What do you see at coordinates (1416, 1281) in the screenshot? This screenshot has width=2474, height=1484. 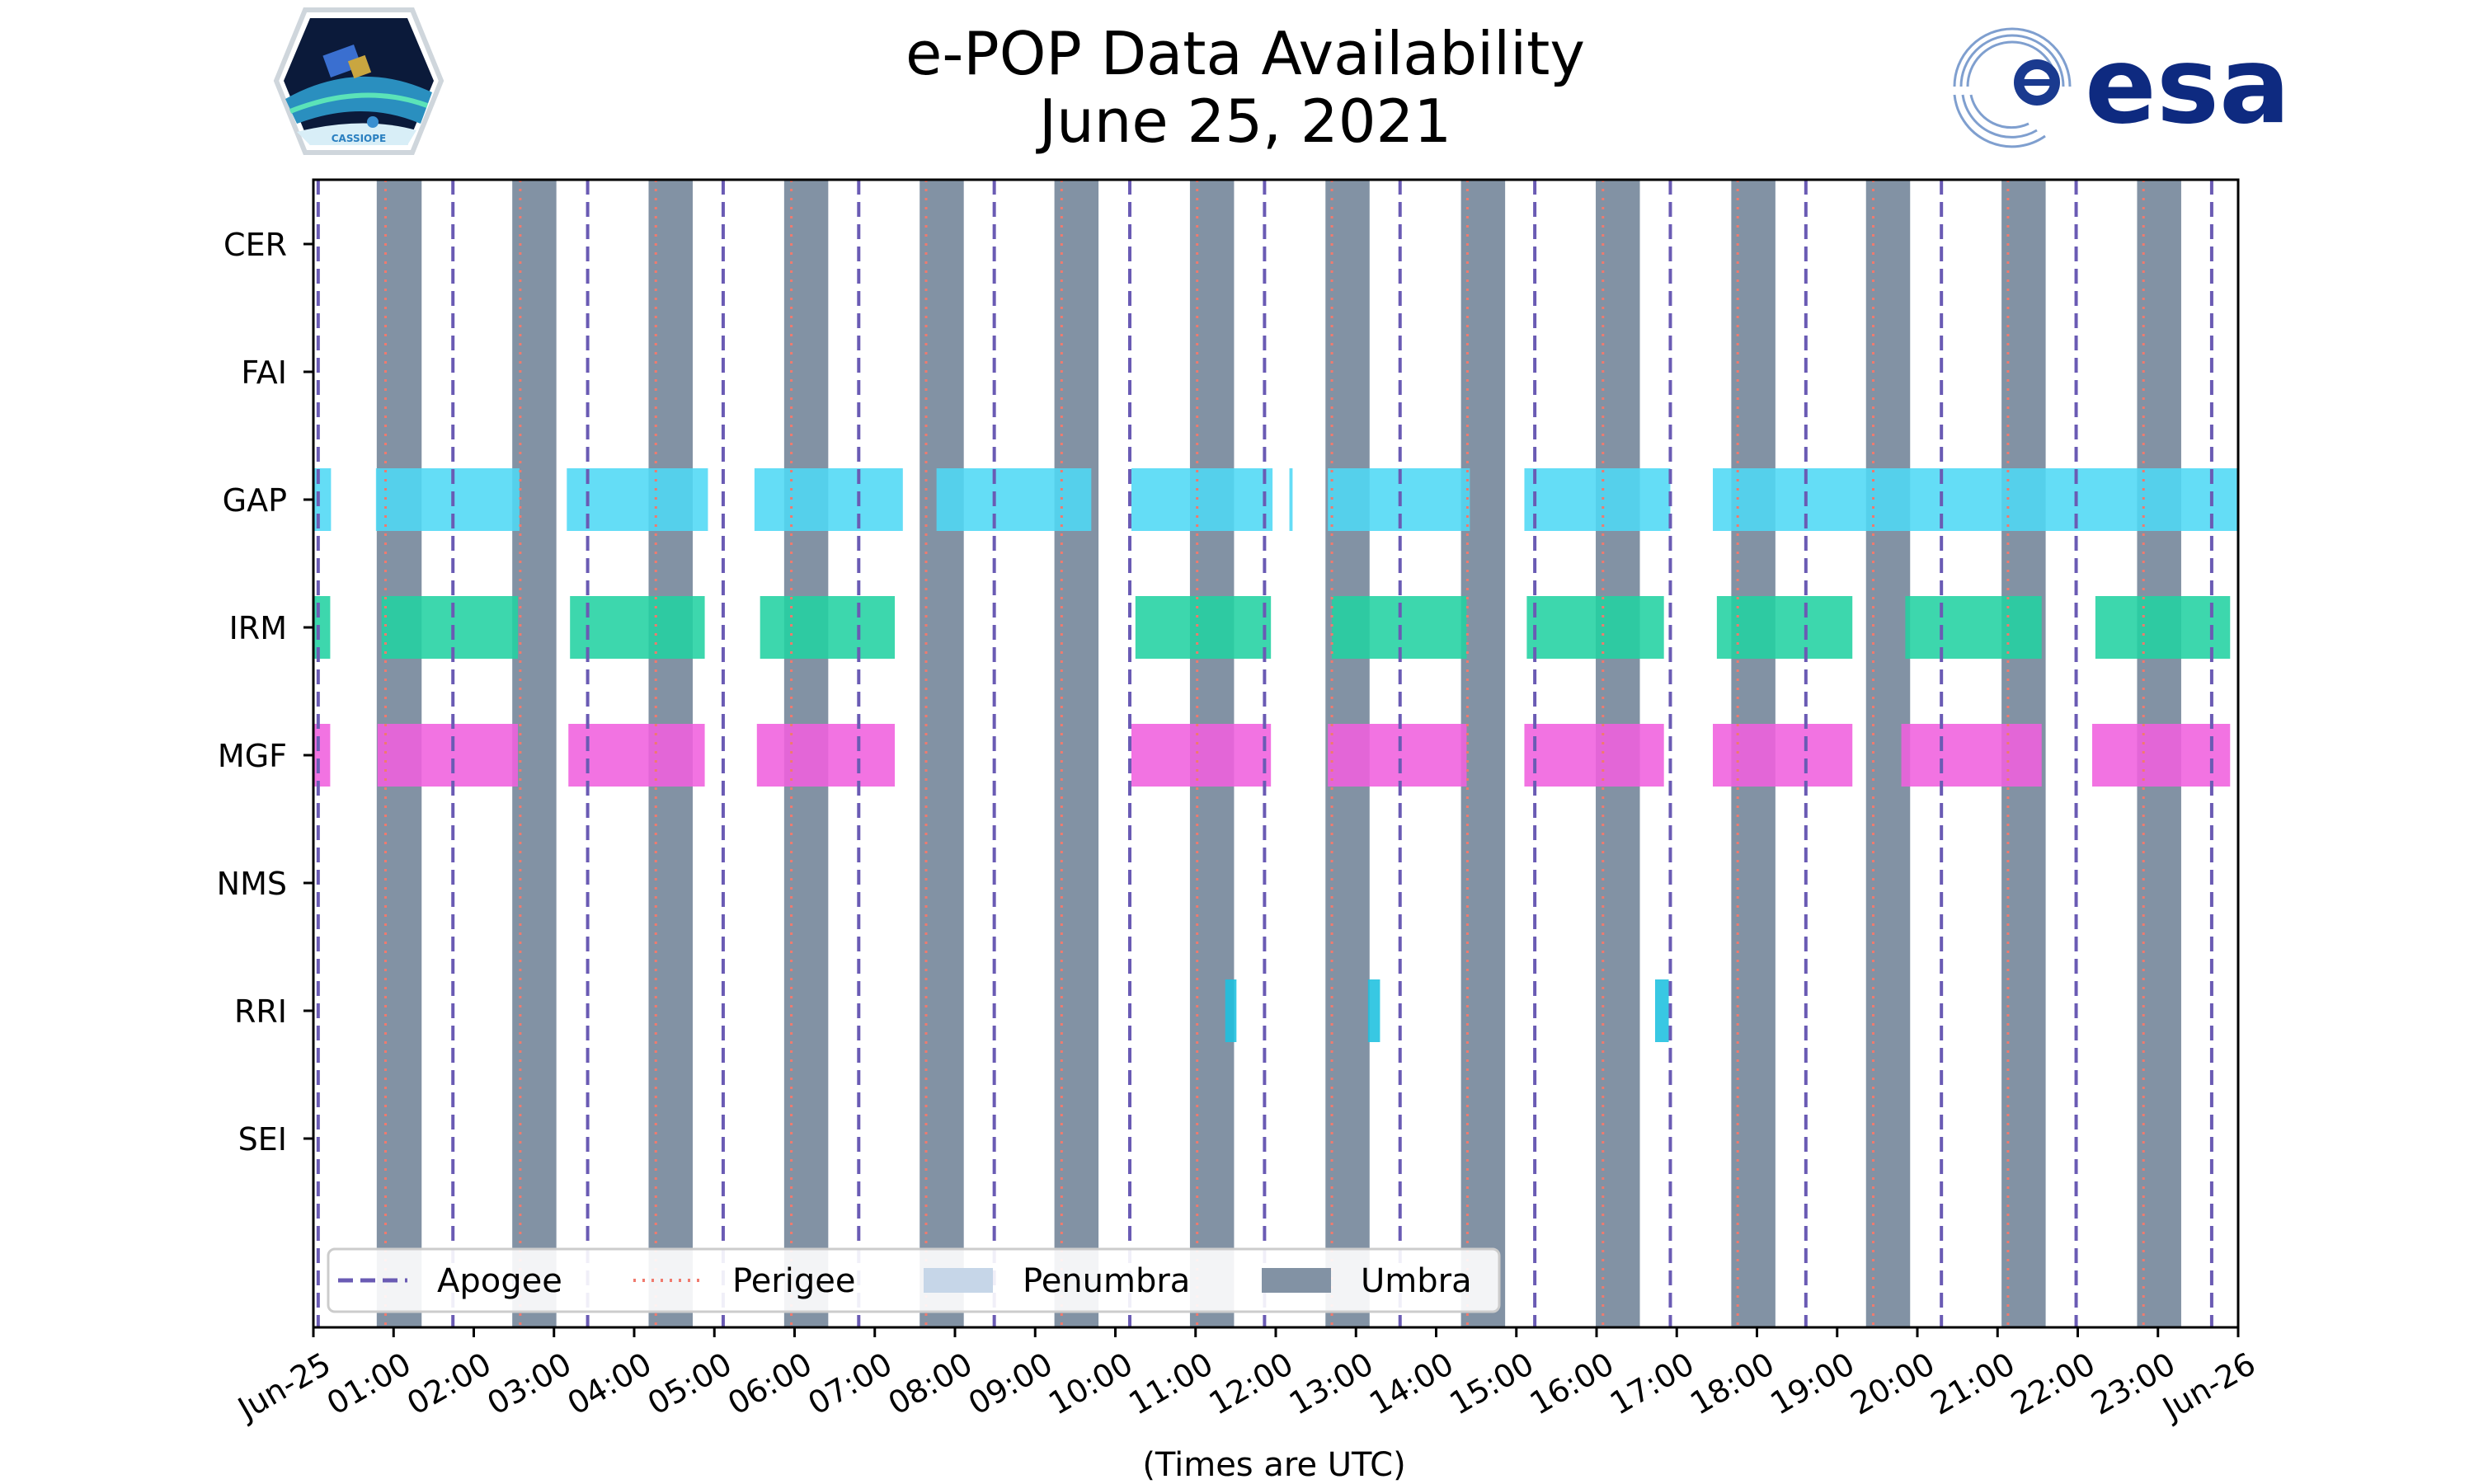 I see `legend-label-umbra: Umbra` at bounding box center [1416, 1281].